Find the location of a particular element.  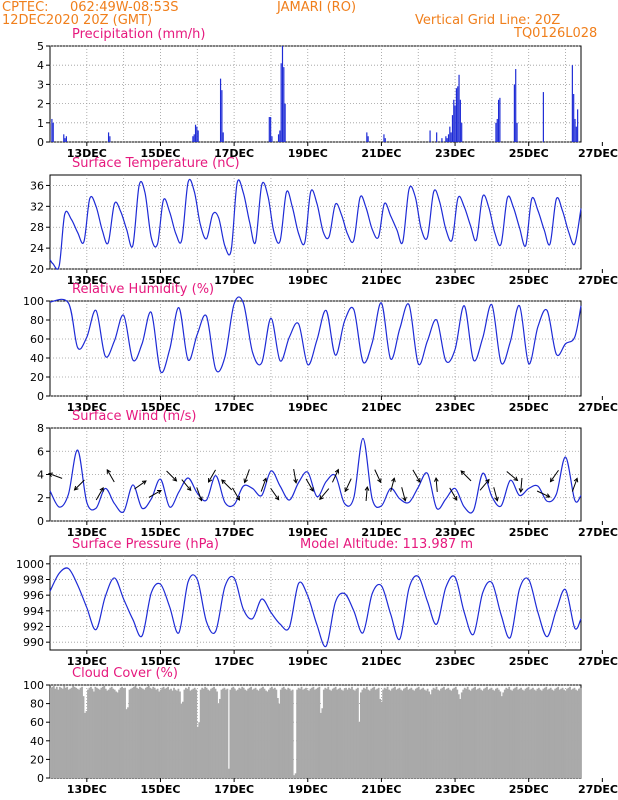

series-line is located at coordinates (315, 607).